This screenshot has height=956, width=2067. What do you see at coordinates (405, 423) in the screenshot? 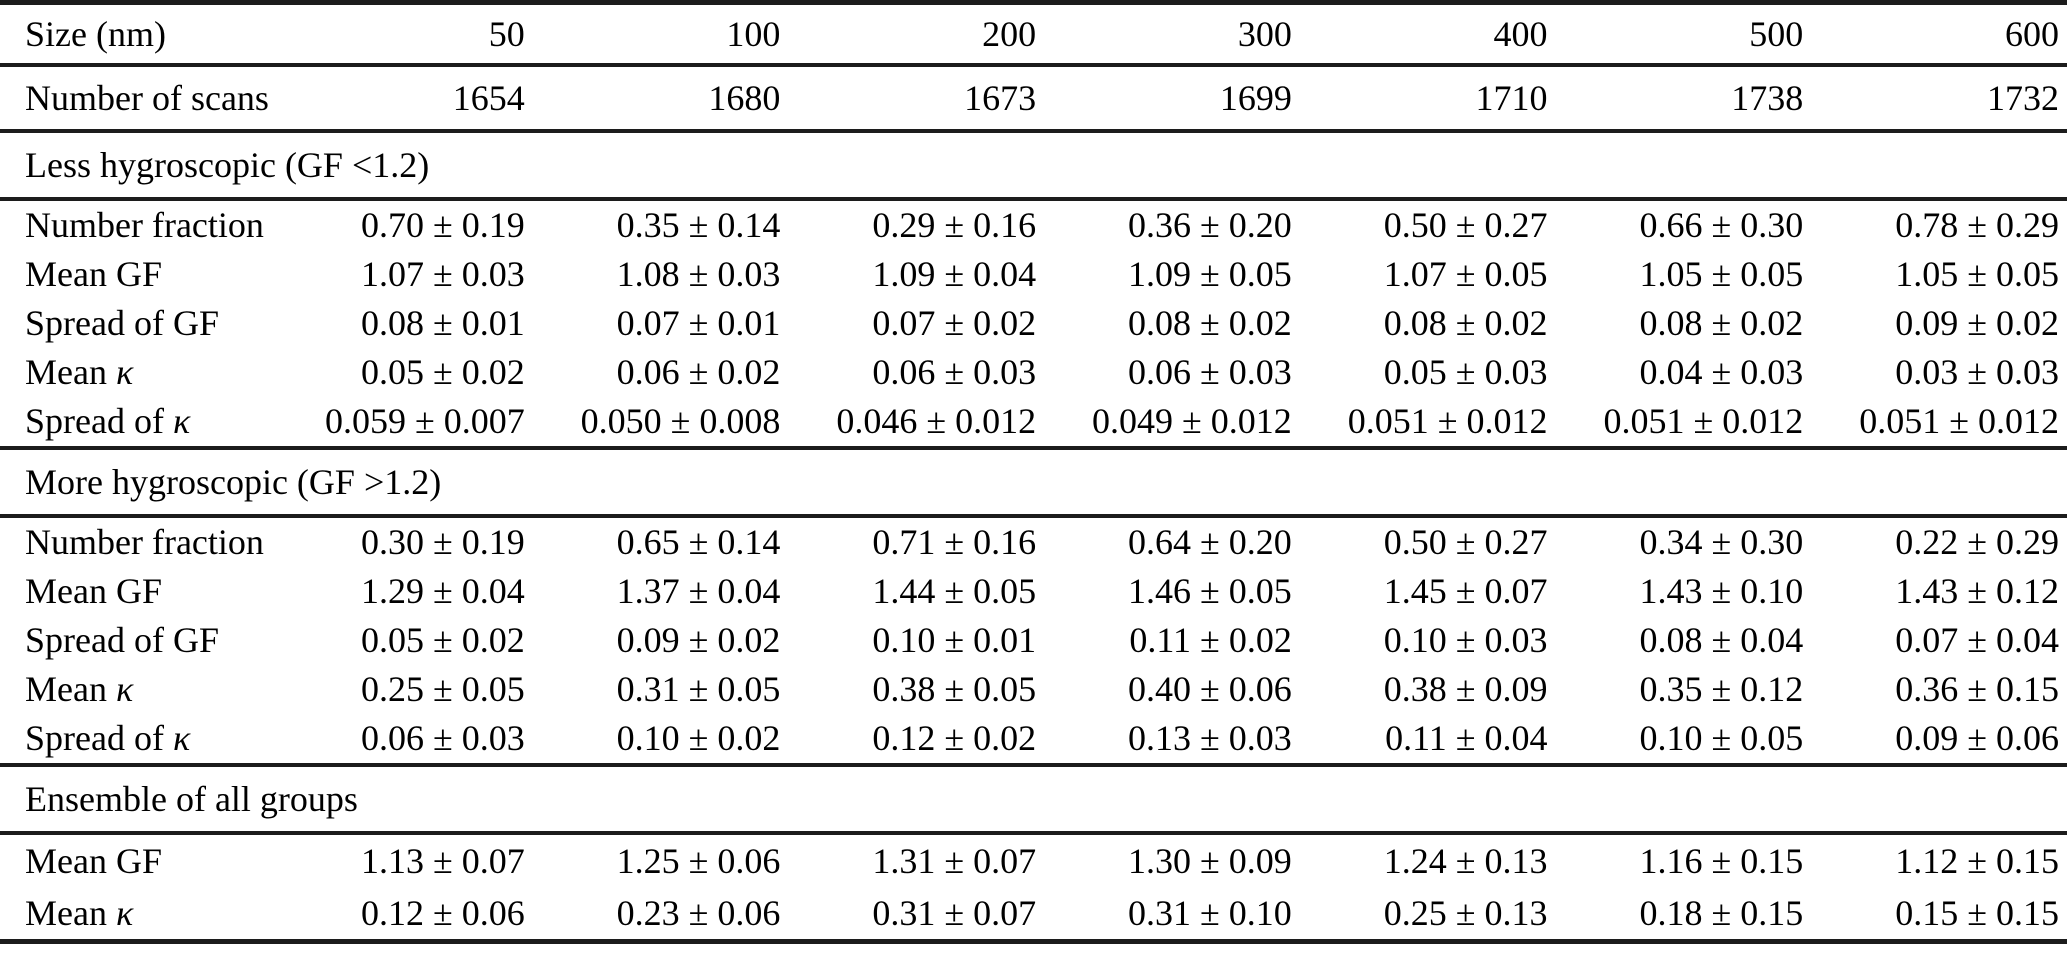
I see `cell: 0.059 ± 0.007` at bounding box center [405, 423].